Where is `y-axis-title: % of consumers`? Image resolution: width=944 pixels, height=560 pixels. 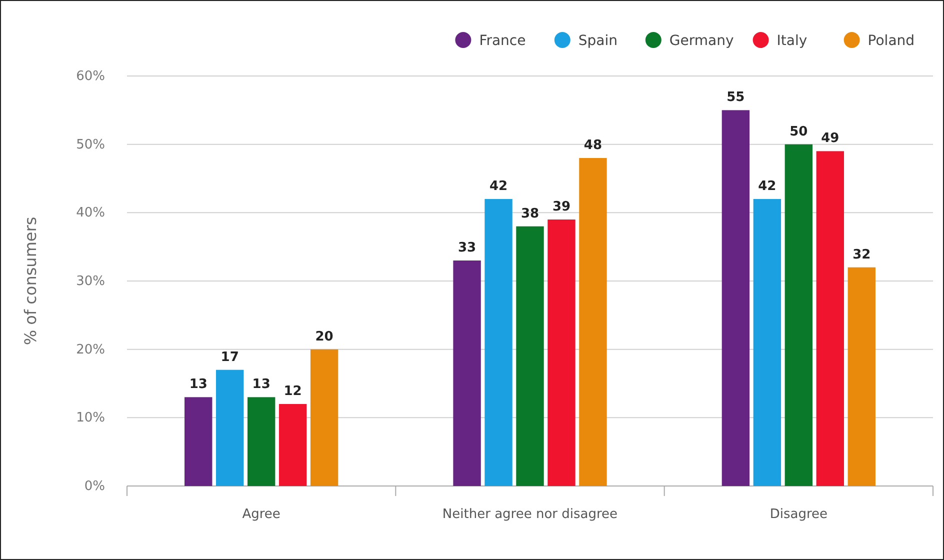
y-axis-title: % of consumers is located at coordinates (30, 281).